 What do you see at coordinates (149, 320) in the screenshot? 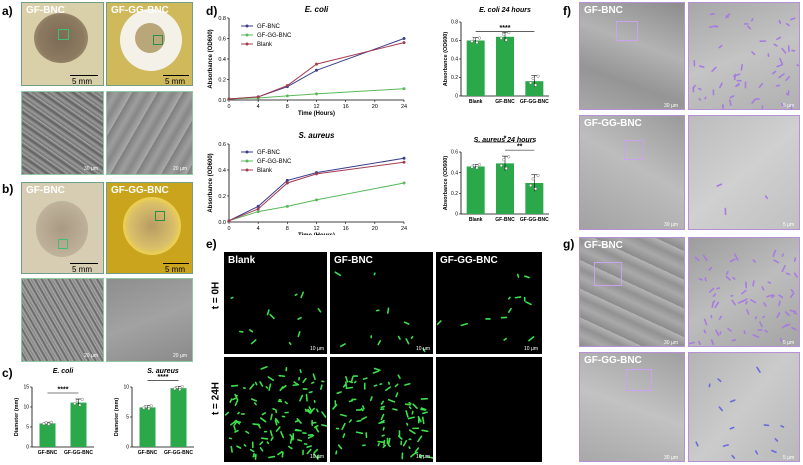
I see `sem-b-gf-gg-bnc: 20 µm` at bounding box center [149, 320].